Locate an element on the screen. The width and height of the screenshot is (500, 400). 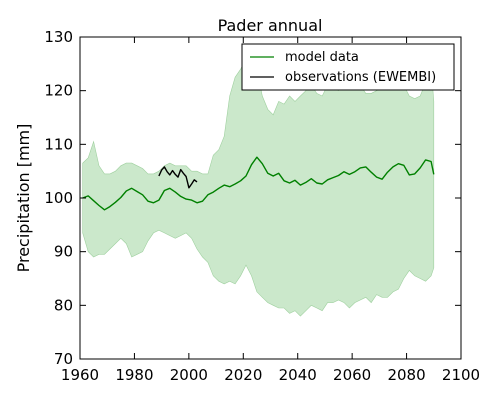
legend-label-observations: observations (EWEMBI) is located at coordinates (360, 77).